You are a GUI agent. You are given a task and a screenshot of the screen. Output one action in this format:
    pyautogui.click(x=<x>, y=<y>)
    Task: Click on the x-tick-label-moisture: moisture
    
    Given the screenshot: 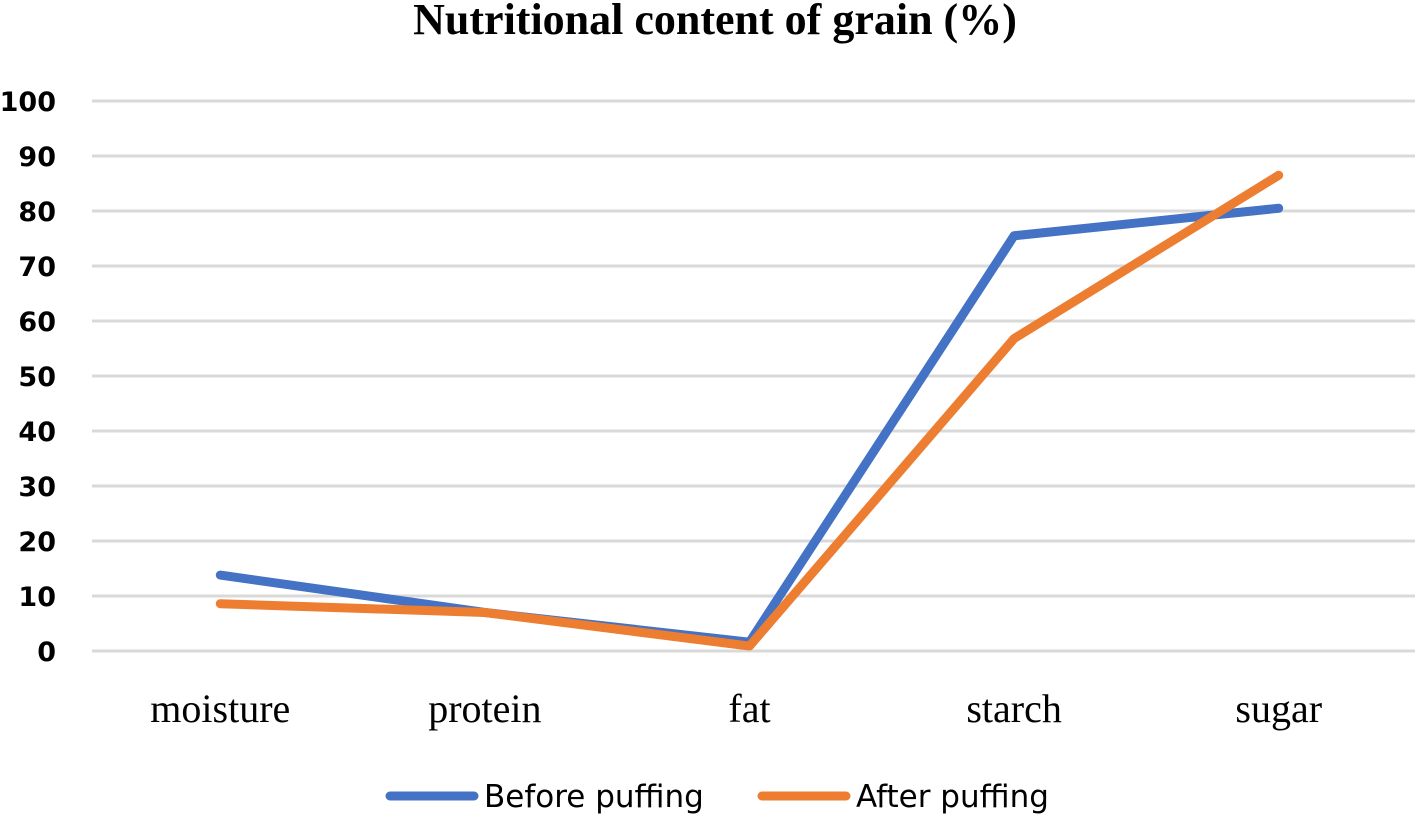 What is the action you would take?
    pyautogui.click(x=220, y=708)
    